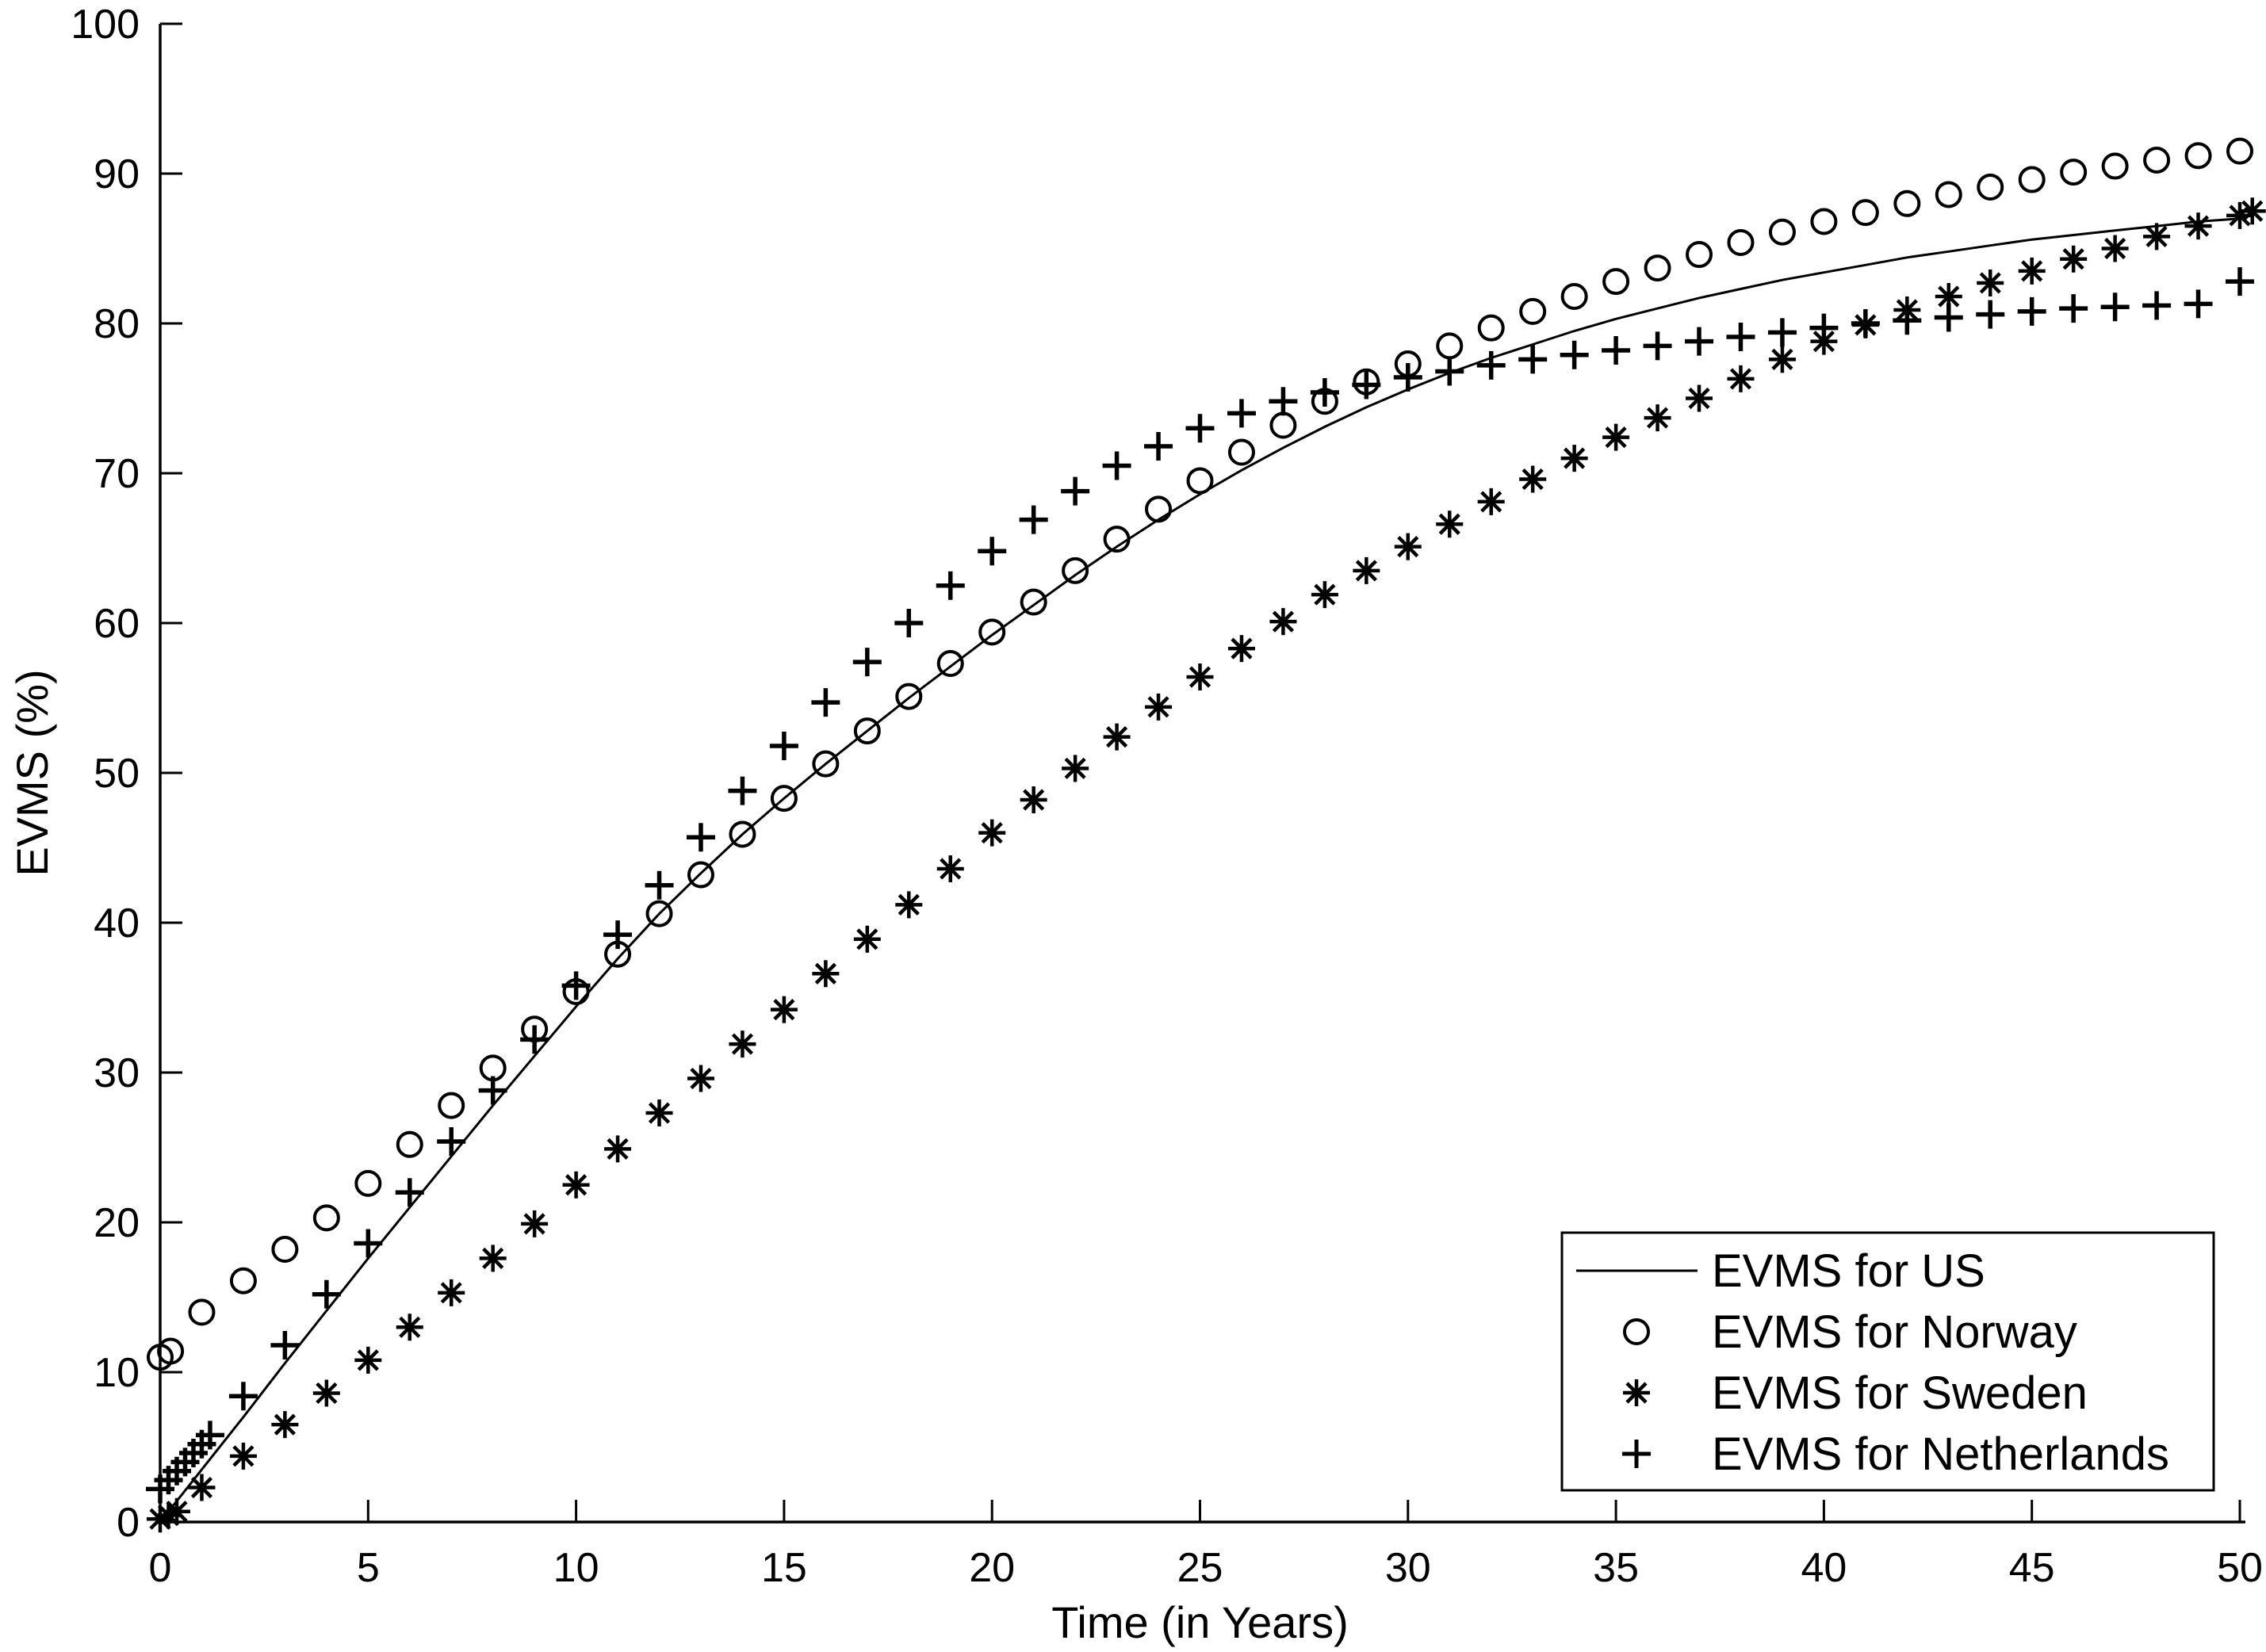 This screenshot has width=2266, height=1652. I want to click on y-tick-label-30: 30, so click(117, 1073).